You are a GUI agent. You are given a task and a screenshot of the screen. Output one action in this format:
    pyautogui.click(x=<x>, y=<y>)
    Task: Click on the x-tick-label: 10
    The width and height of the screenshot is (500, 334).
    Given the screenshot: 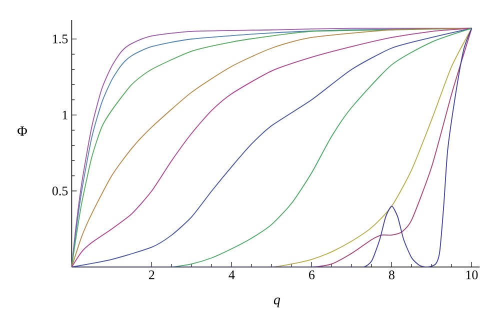 What is the action you would take?
    pyautogui.click(x=472, y=275)
    